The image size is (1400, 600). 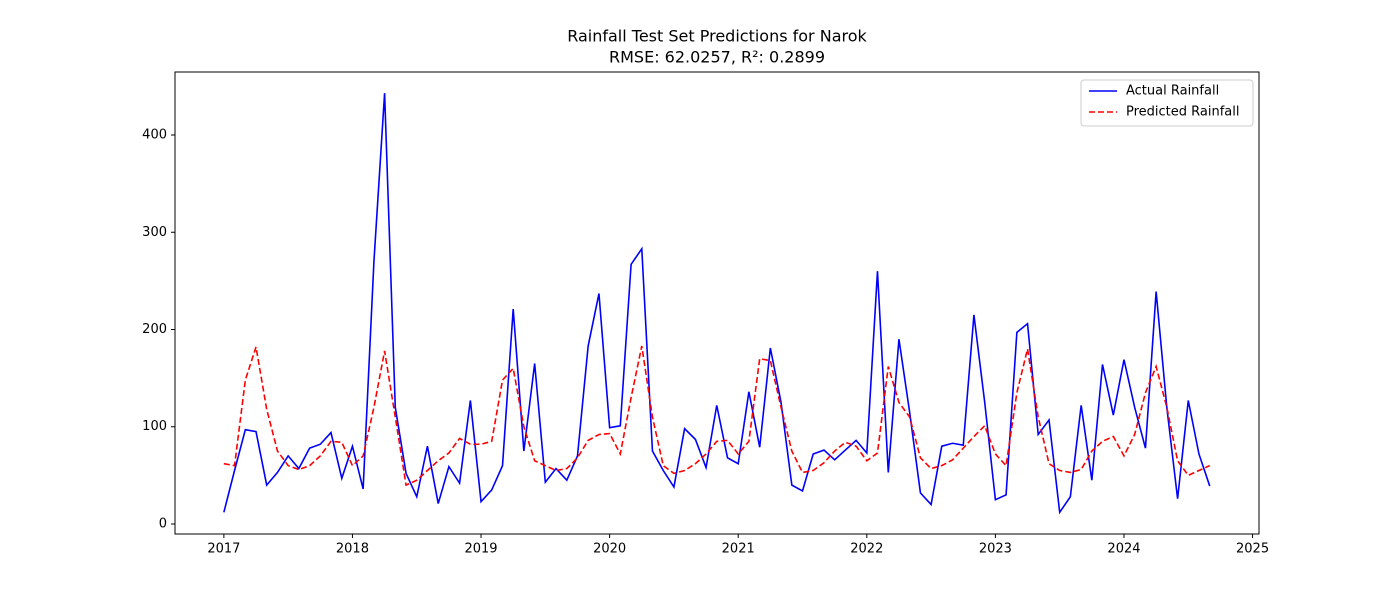 I want to click on y-tick-label: 300, so click(x=154, y=232).